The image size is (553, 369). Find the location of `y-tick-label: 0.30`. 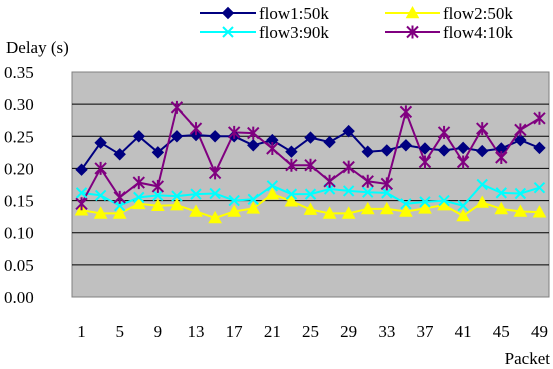

y-tick-label: 0.30 is located at coordinates (19, 104).